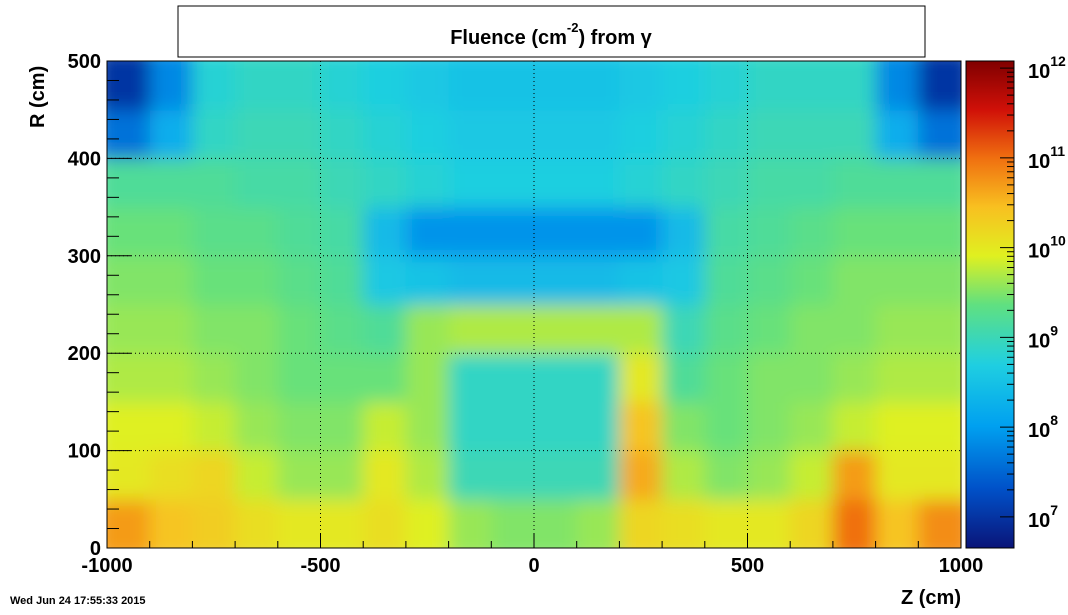 Image resolution: width=1068 pixels, height=615 pixels. I want to click on x-tick-label: 0, so click(533, 566).